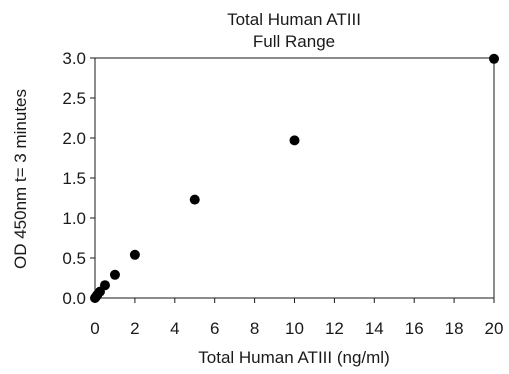  What do you see at coordinates (74, 178) in the screenshot?
I see `y-tick-label: 1.5` at bounding box center [74, 178].